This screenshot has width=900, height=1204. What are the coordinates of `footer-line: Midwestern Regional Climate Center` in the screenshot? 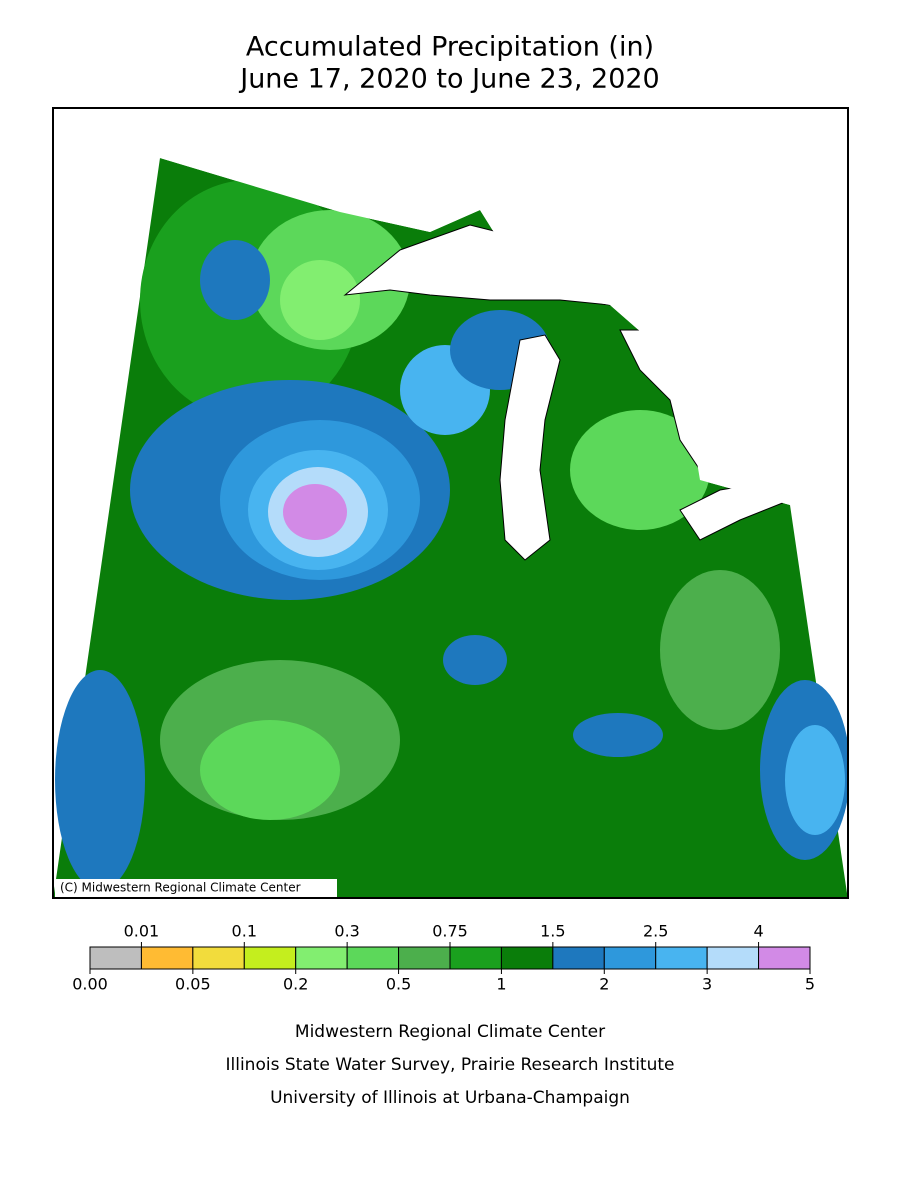 It's located at (450, 1032).